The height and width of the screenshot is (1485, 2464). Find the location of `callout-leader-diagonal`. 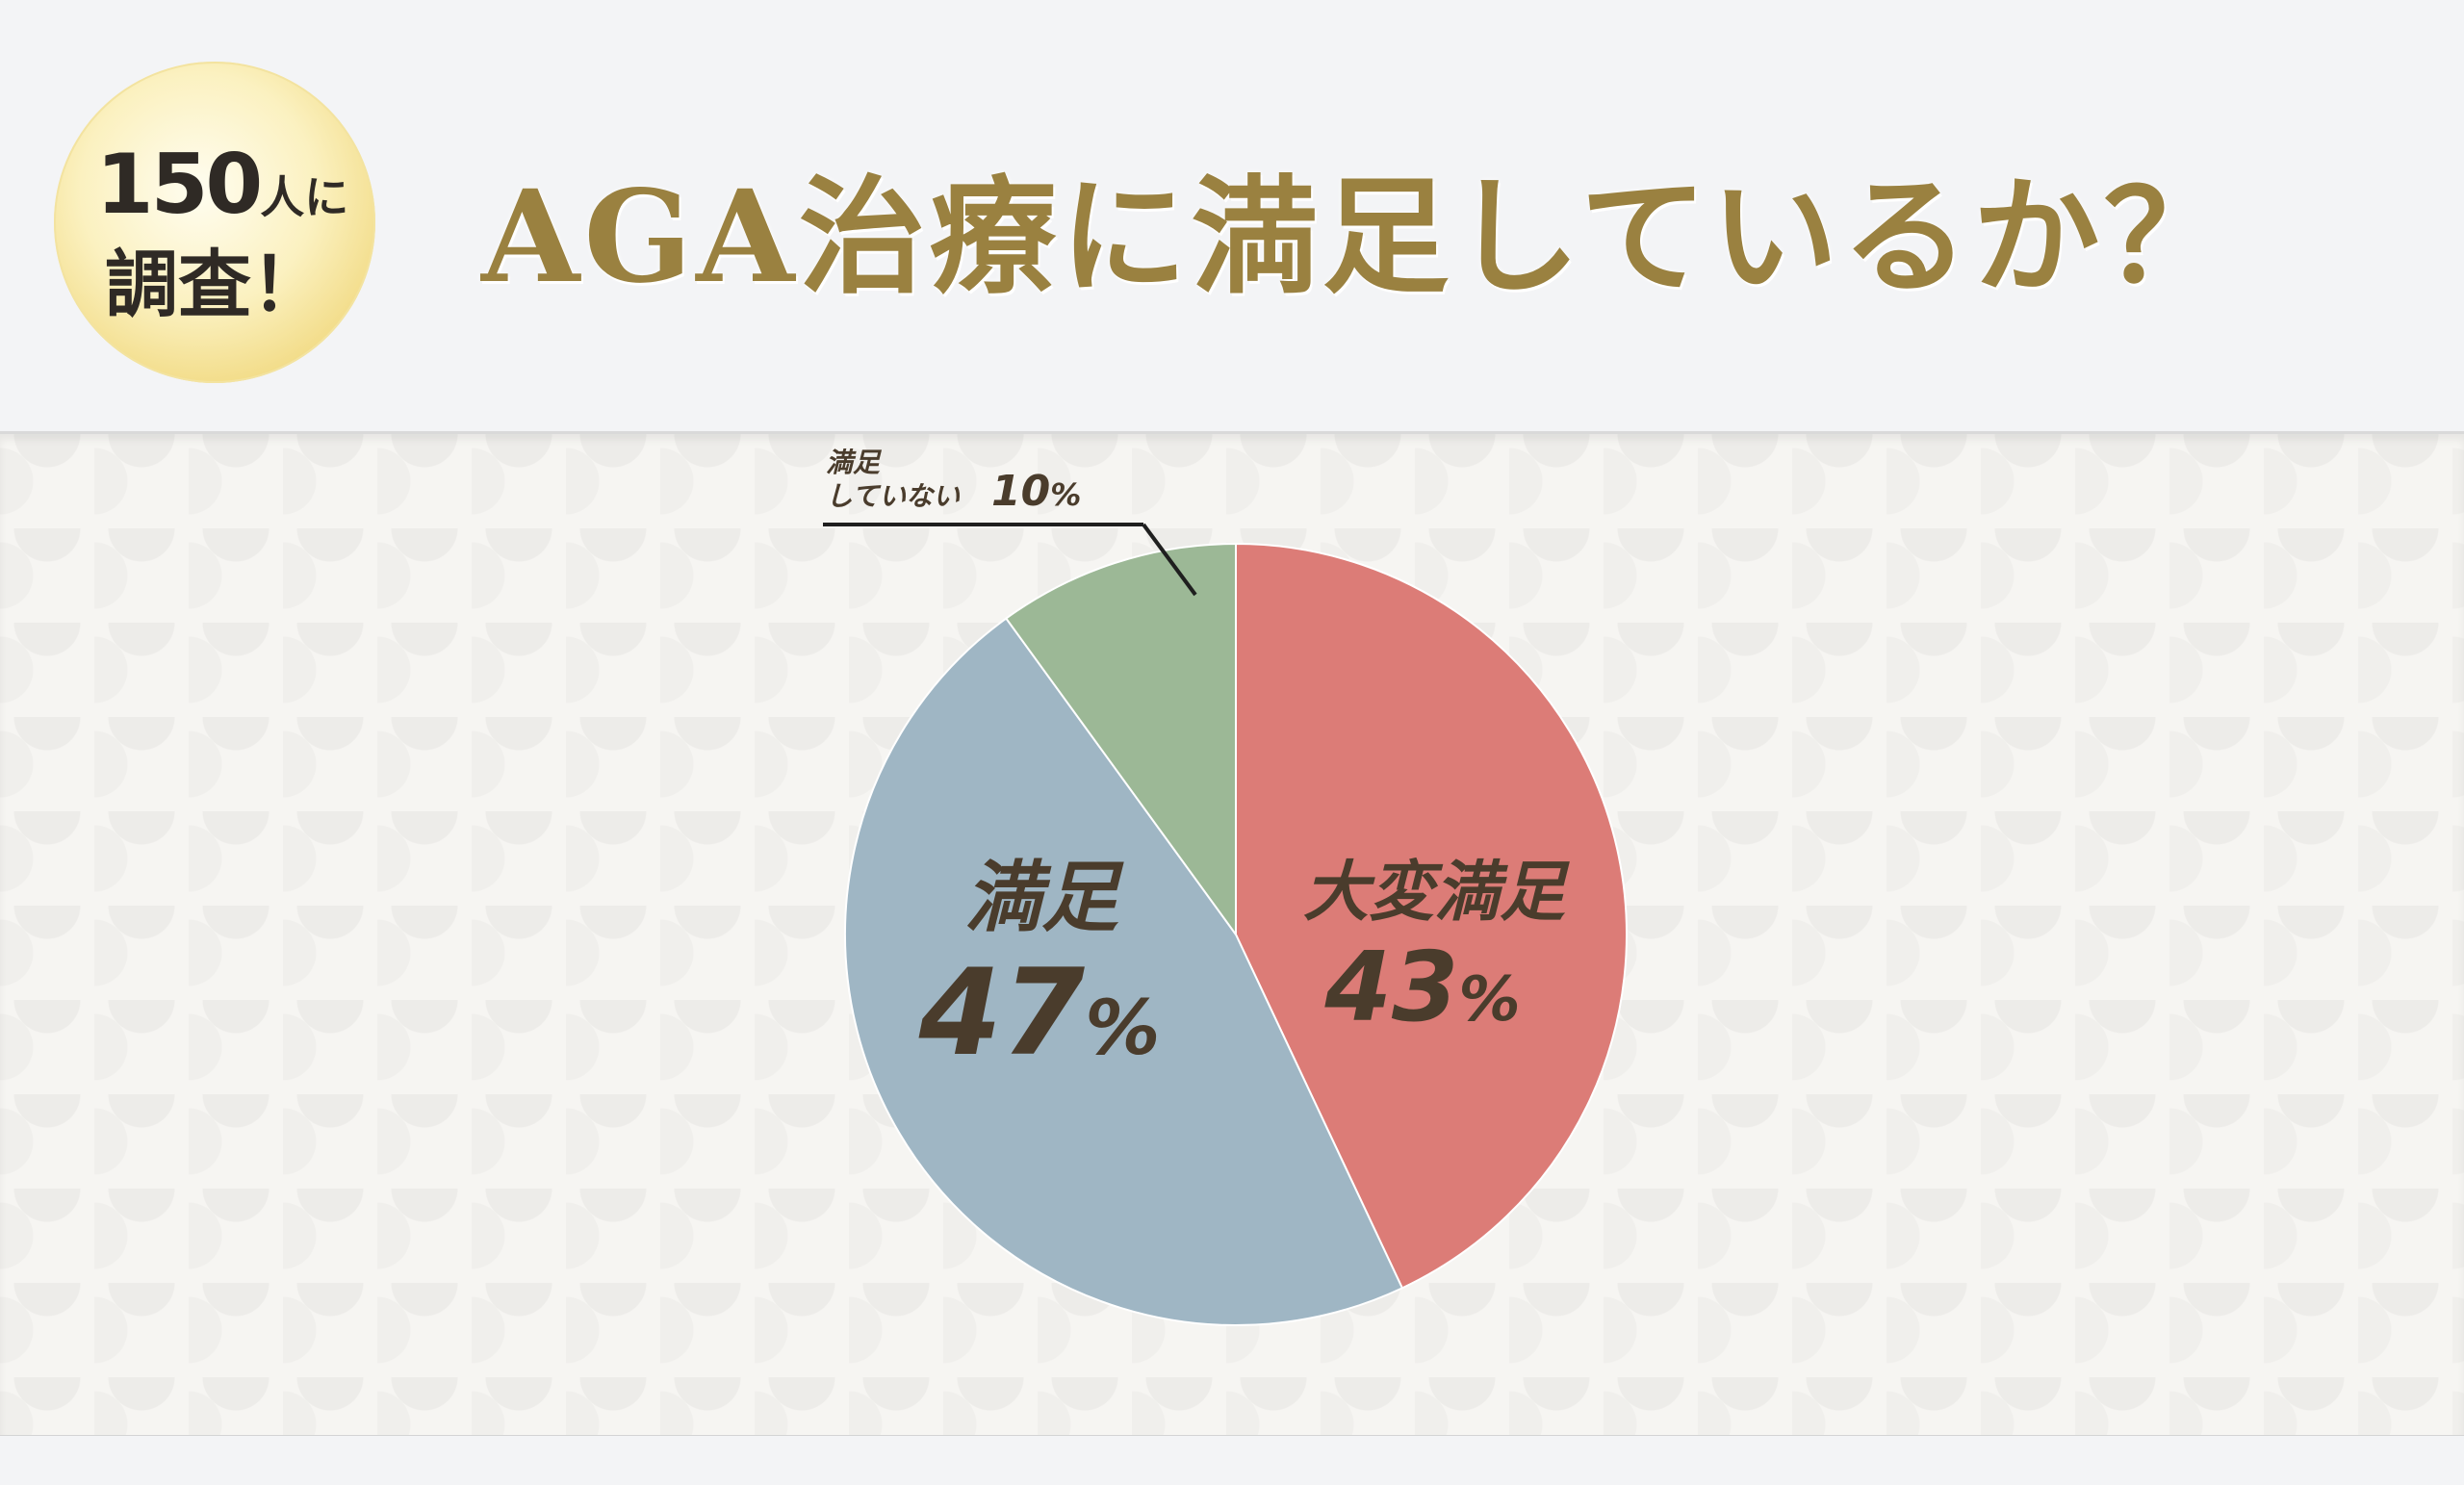

callout-leader-diagonal is located at coordinates (1169, 560).